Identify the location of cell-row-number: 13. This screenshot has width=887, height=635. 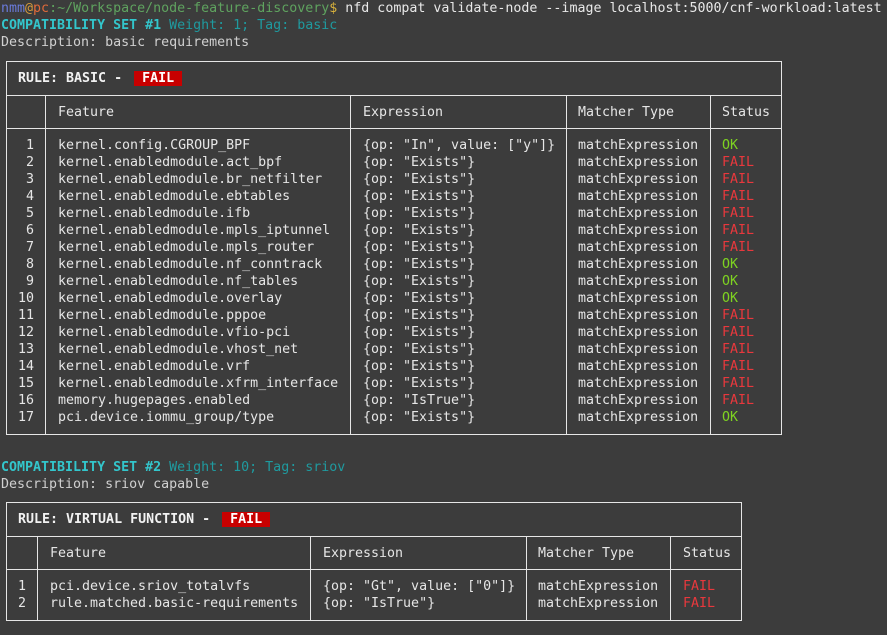
(25, 349).